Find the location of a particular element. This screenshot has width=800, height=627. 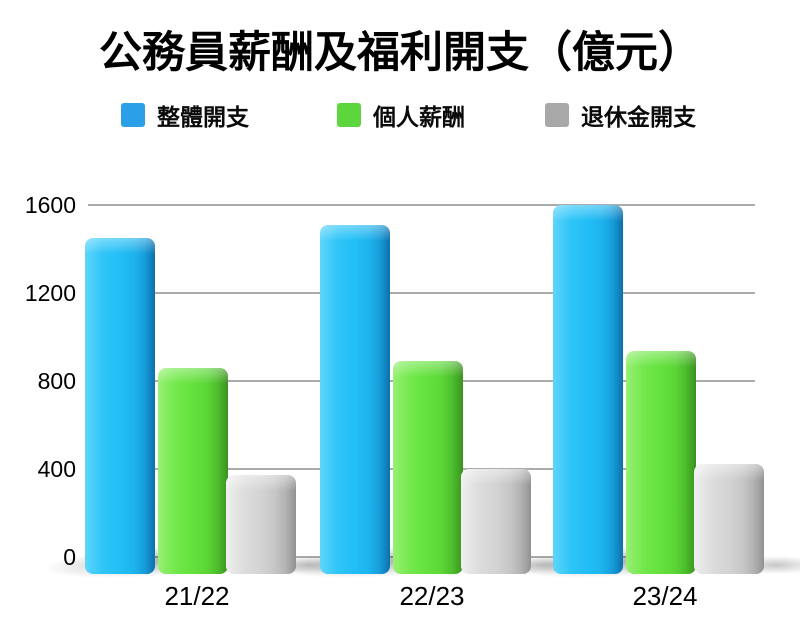

legend-item-overall: 整體開支 is located at coordinates (185, 116).